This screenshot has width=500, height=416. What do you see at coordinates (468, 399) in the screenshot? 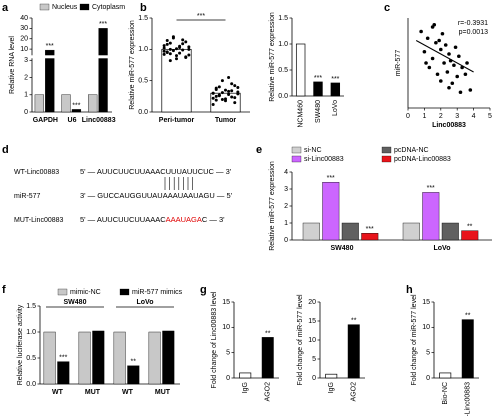
I see `x-tick-label: Bio-Linc00883` at bounding box center [468, 399].